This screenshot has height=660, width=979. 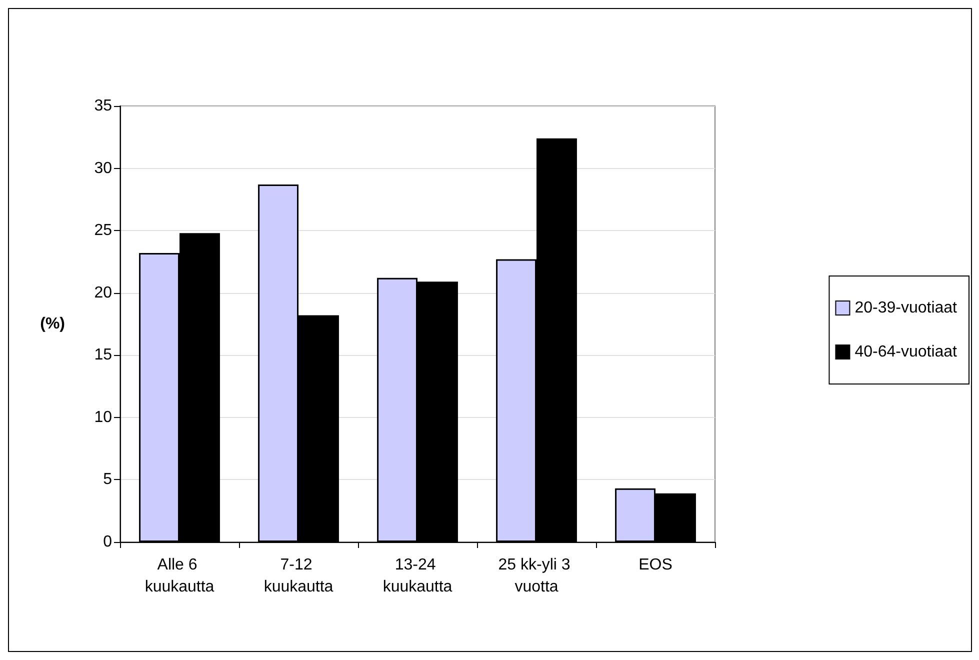 I want to click on legend-label: 40-64-vuotiaat, so click(x=906, y=352).